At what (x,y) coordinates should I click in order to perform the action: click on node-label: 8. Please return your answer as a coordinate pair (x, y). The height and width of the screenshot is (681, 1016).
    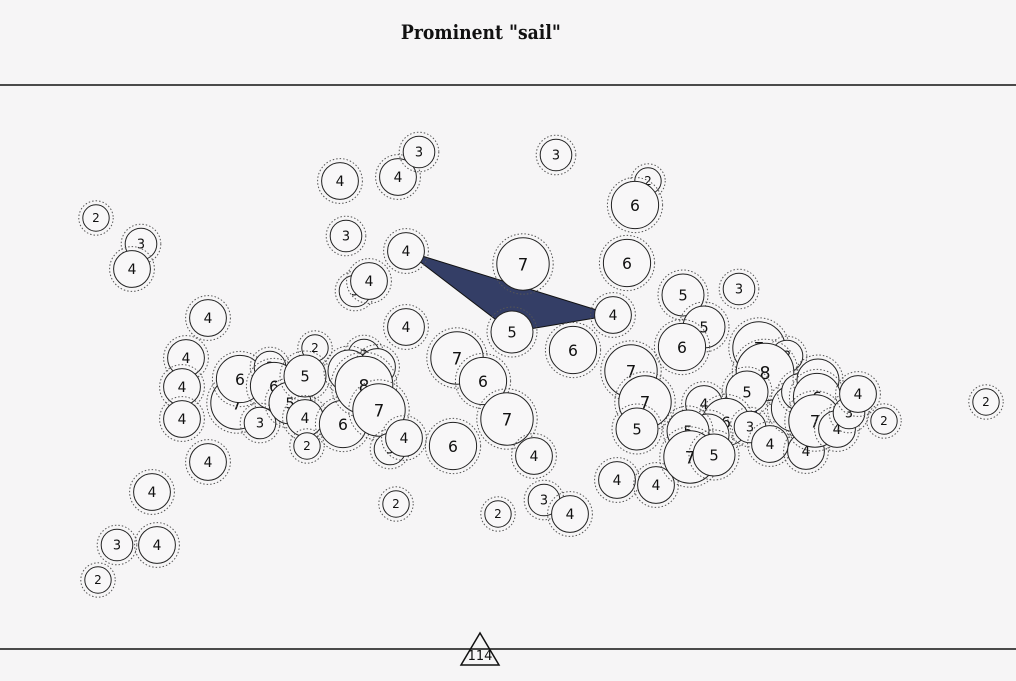
    Looking at the image, I should click on (363, 387).